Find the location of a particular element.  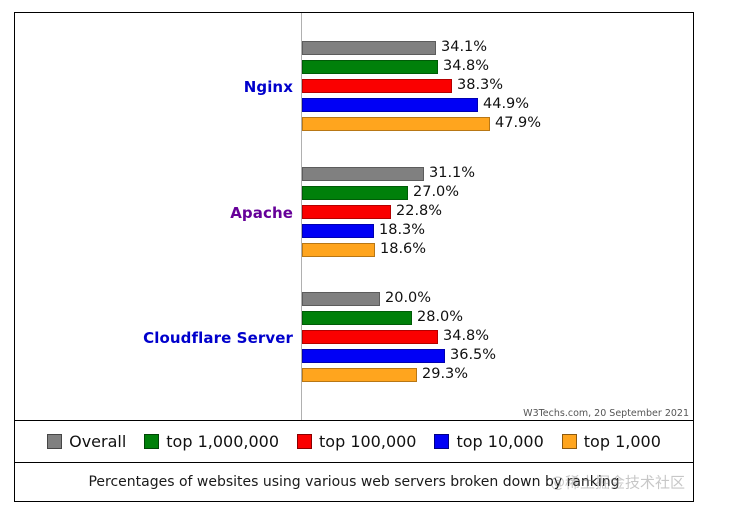

bar-row: 36.5% is located at coordinates (497, 356).